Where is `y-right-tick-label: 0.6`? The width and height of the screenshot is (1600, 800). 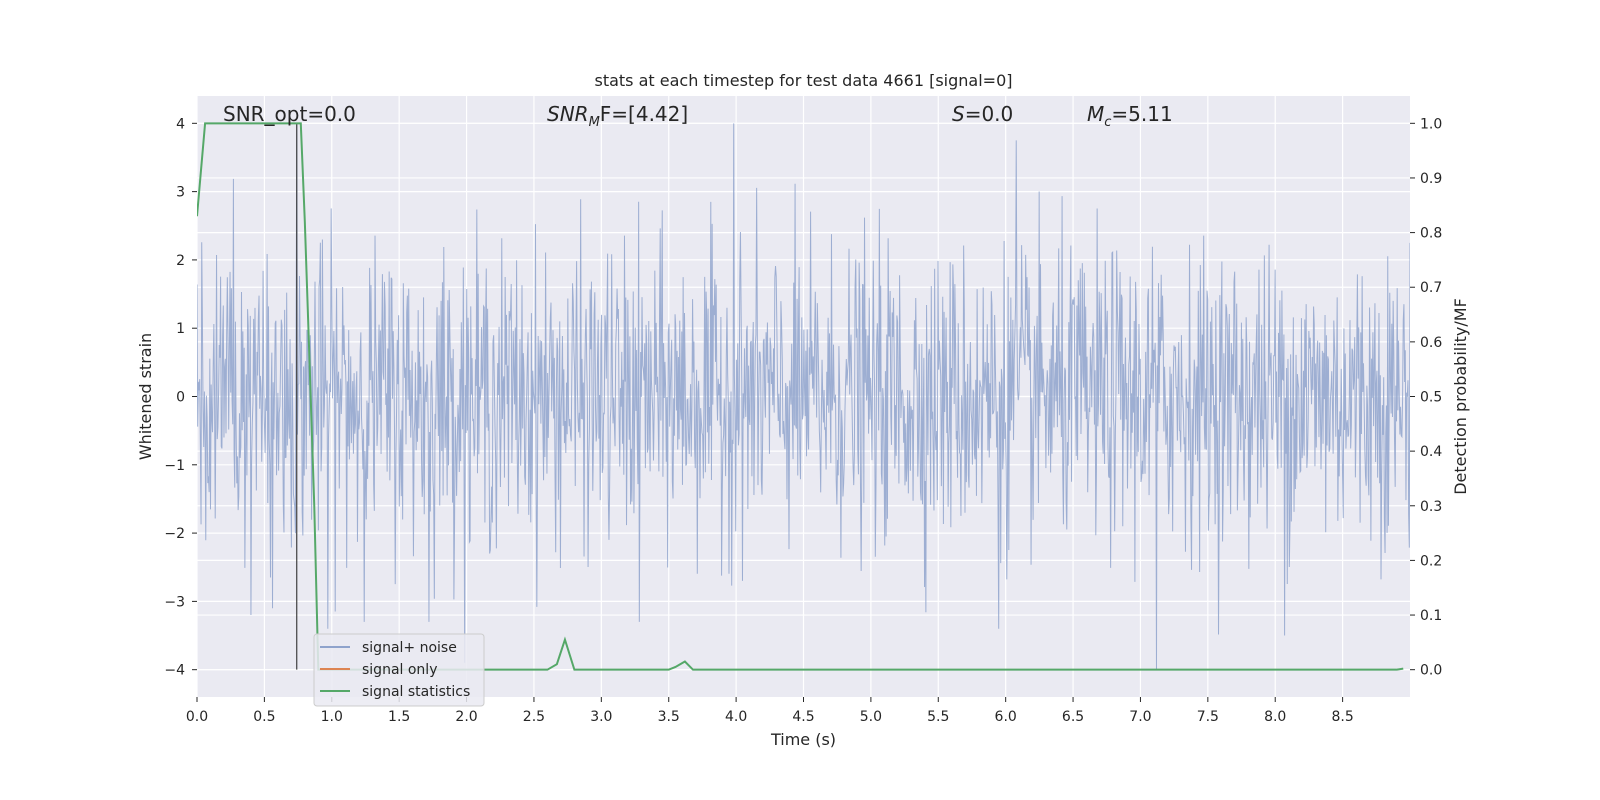 y-right-tick-label: 0.6 is located at coordinates (1431, 343).